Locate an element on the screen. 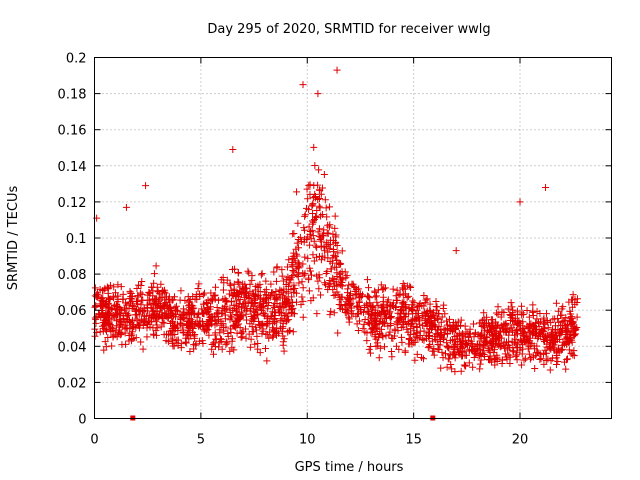  y-tick-label: 0 is located at coordinates (82, 420).